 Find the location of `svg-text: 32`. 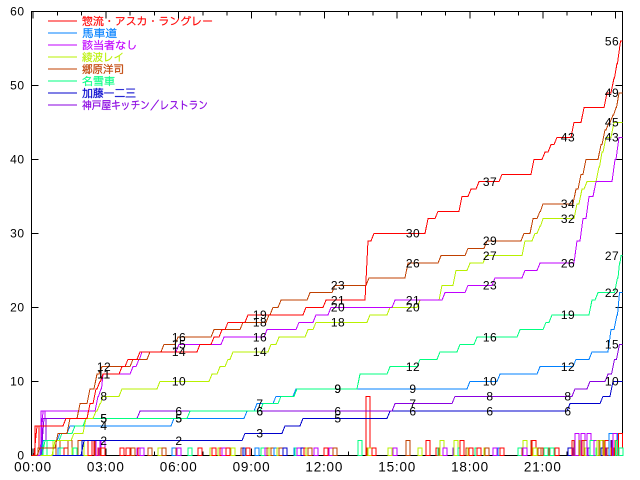

svg-text: 32 is located at coordinates (568, 219).